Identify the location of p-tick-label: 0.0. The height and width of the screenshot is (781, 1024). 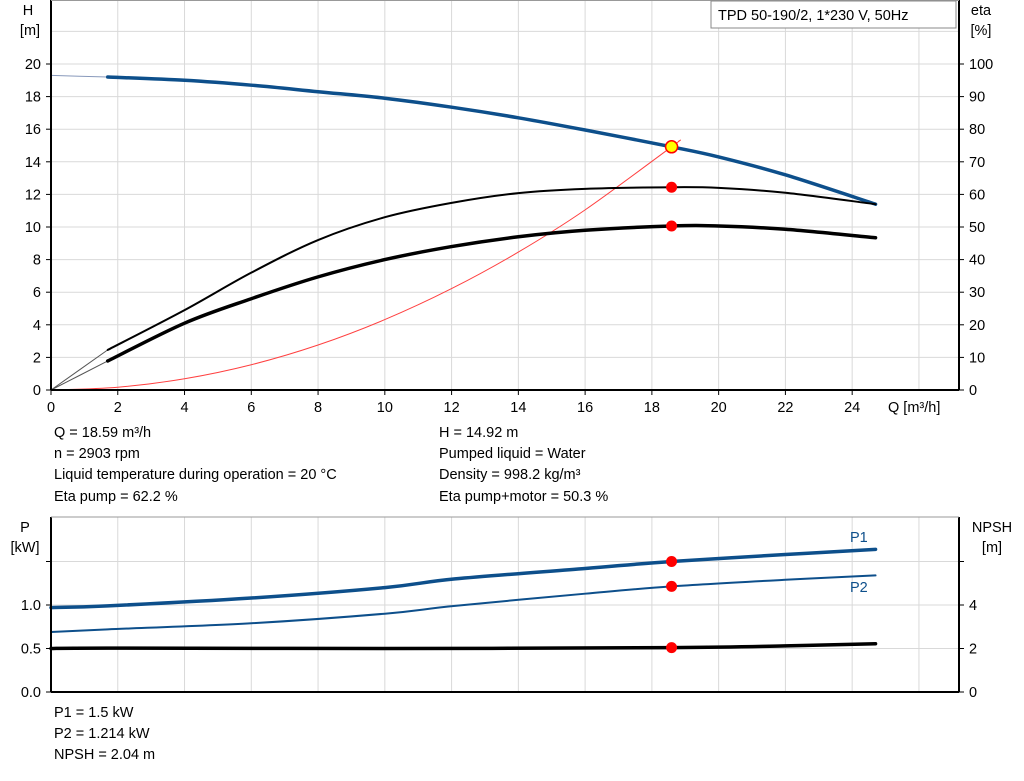
(31, 693).